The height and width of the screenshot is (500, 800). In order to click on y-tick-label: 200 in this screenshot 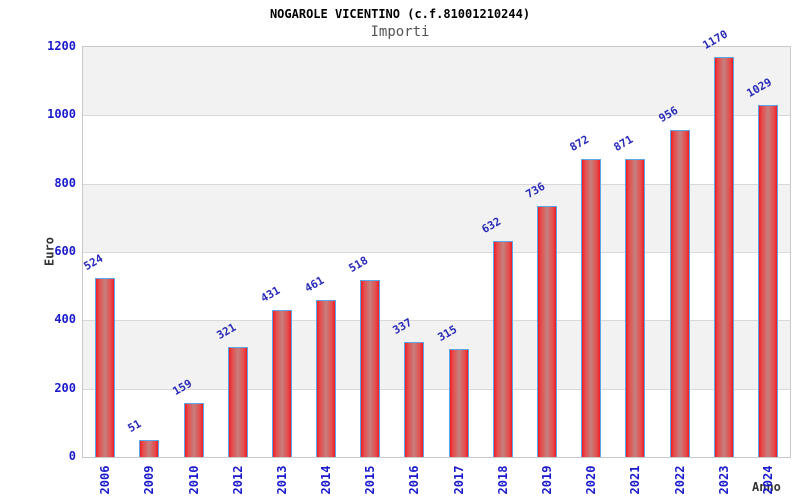, I will do `click(65, 387)`.